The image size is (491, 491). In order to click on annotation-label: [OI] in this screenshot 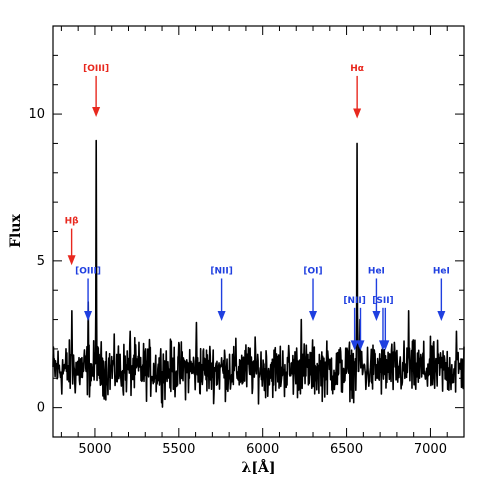, I will do `click(312, 271)`.